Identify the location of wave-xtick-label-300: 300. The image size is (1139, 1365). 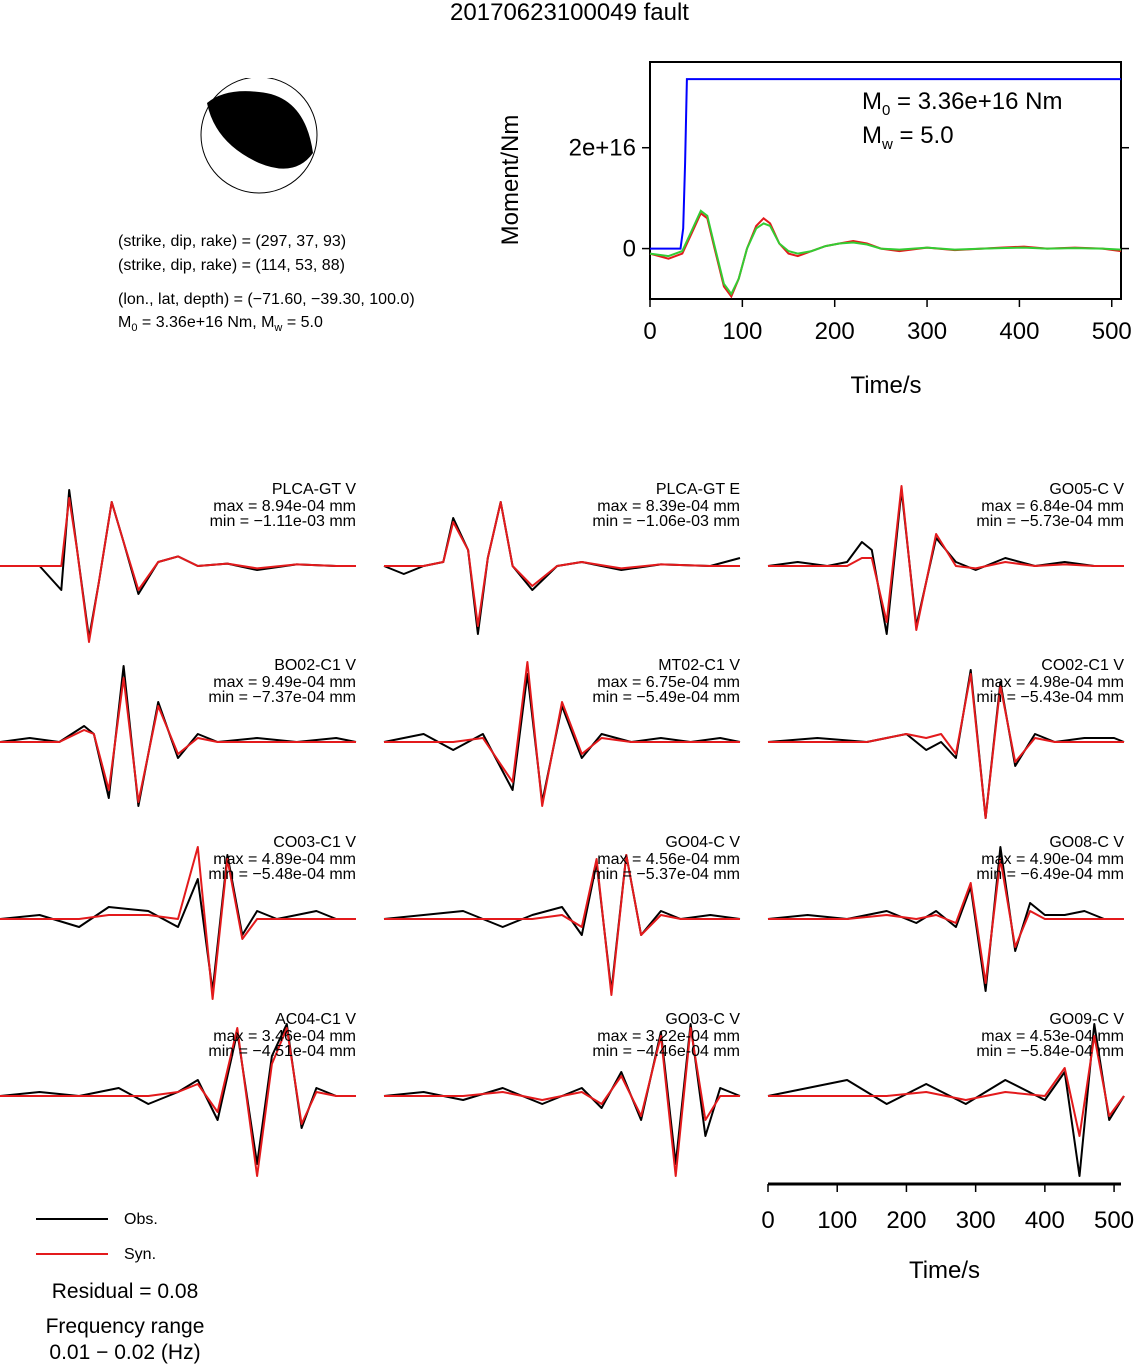
(976, 1220).